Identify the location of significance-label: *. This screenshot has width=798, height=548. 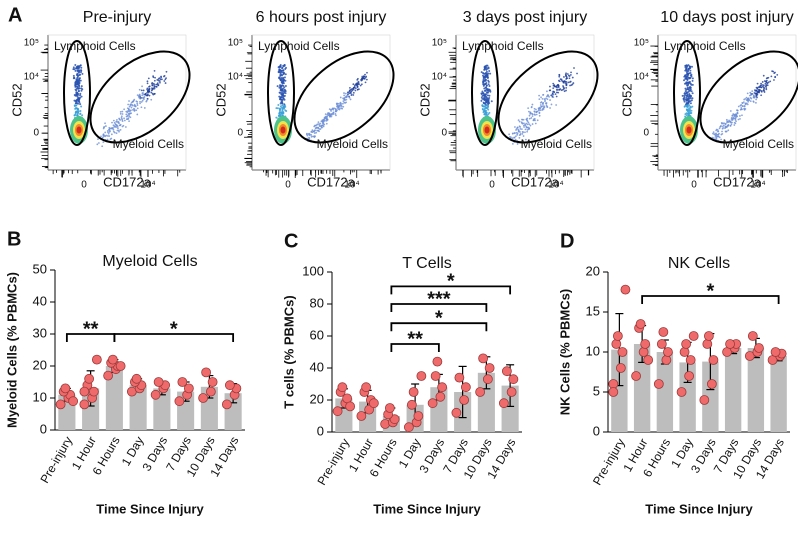
(451, 282).